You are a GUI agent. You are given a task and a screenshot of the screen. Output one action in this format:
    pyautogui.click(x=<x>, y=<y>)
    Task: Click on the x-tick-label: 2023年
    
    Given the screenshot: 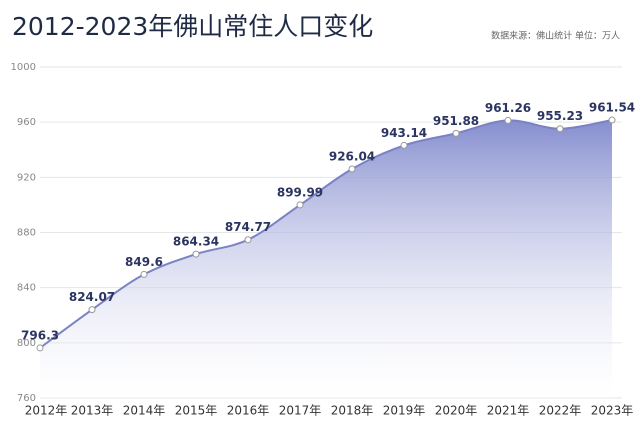 What is the action you would take?
    pyautogui.click(x=612, y=411)
    